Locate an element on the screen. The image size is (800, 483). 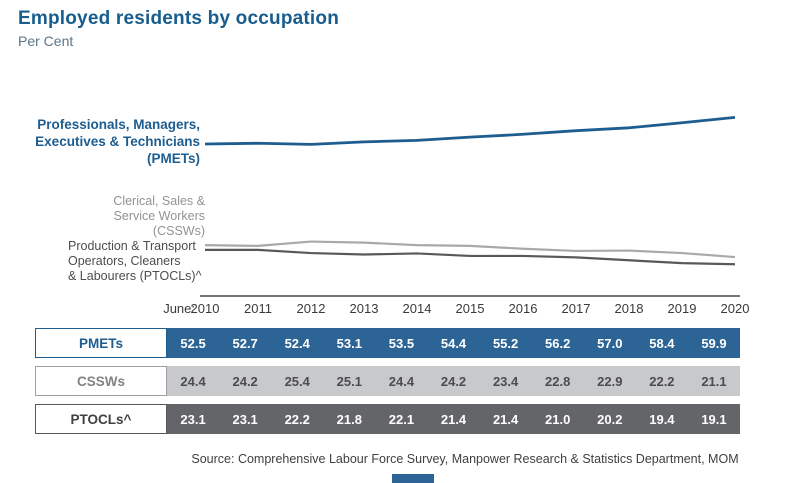
year-label: 2012 is located at coordinates (311, 308).